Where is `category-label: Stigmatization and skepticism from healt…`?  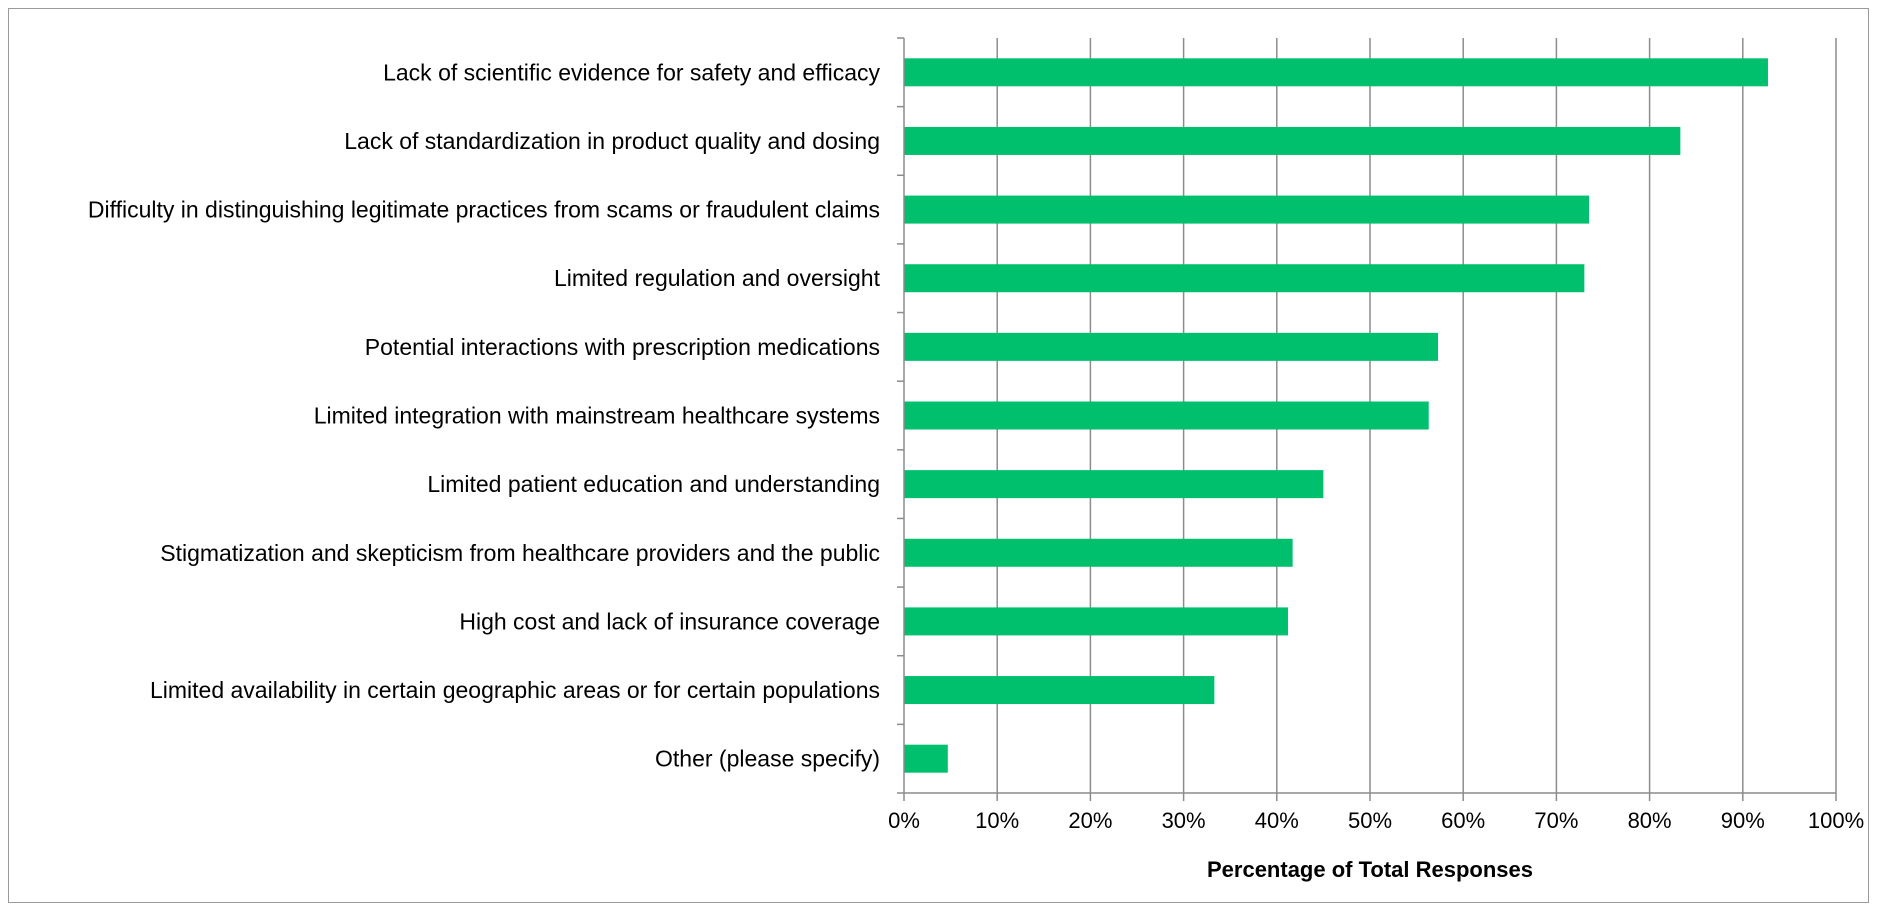
category-label: Stigmatization and skepticism from healt… is located at coordinates (520, 553).